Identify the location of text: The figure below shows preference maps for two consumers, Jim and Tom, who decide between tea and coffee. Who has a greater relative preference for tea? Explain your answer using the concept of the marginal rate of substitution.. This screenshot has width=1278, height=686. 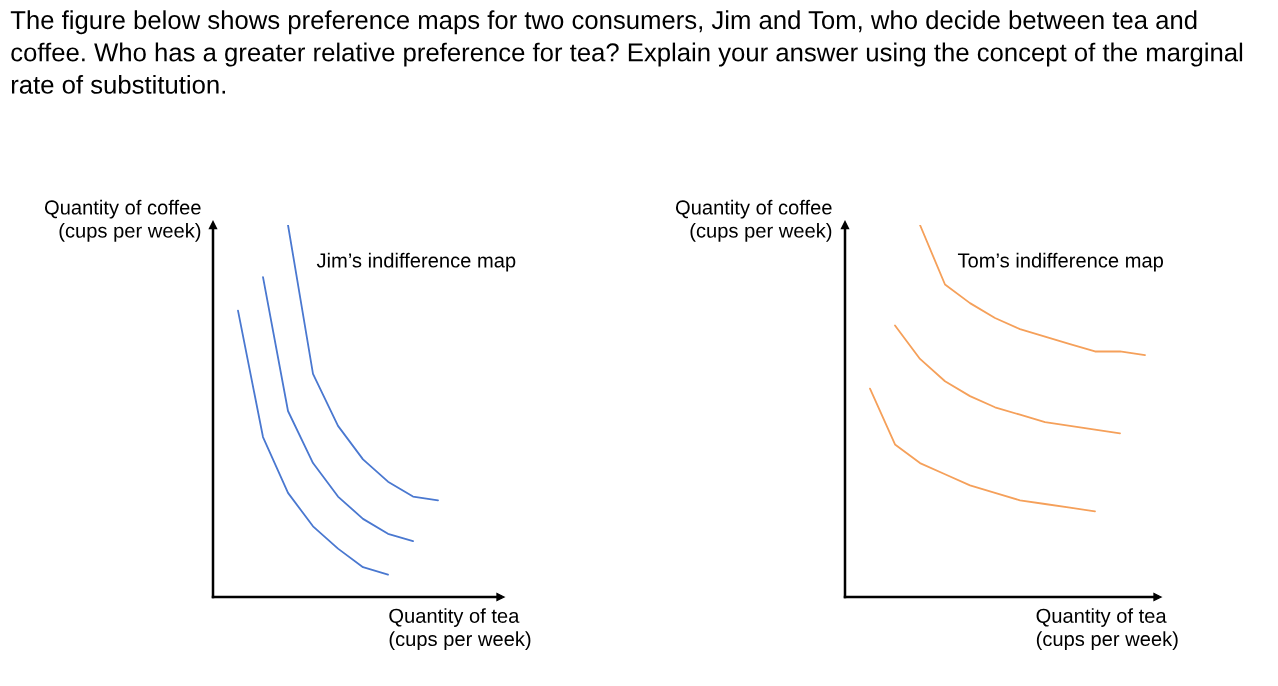
(626, 52).